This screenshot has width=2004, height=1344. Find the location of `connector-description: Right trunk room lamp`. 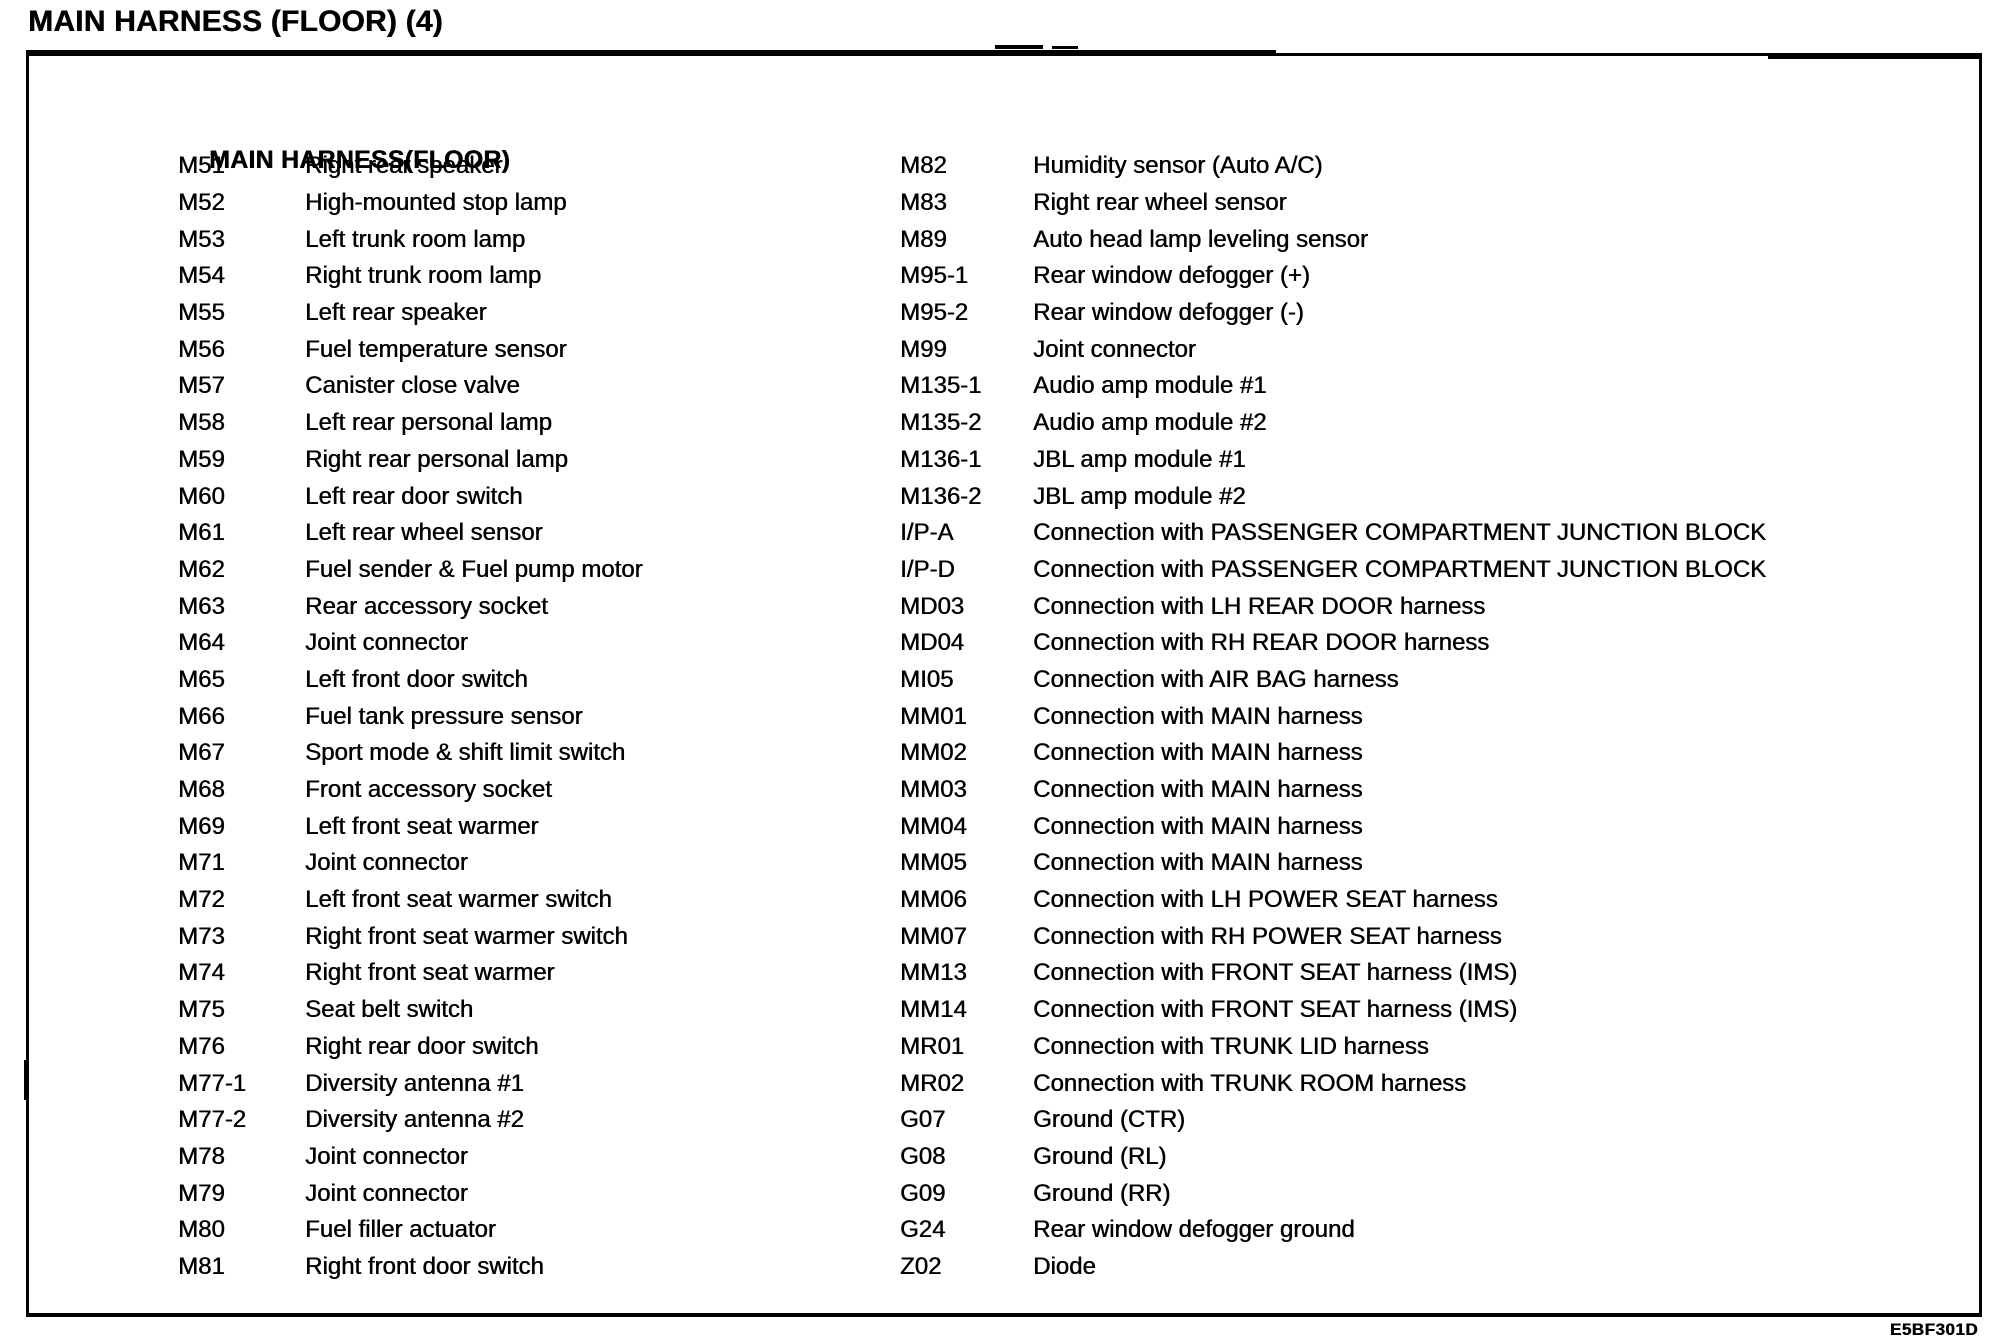

connector-description: Right trunk room lamp is located at coordinates (423, 276).